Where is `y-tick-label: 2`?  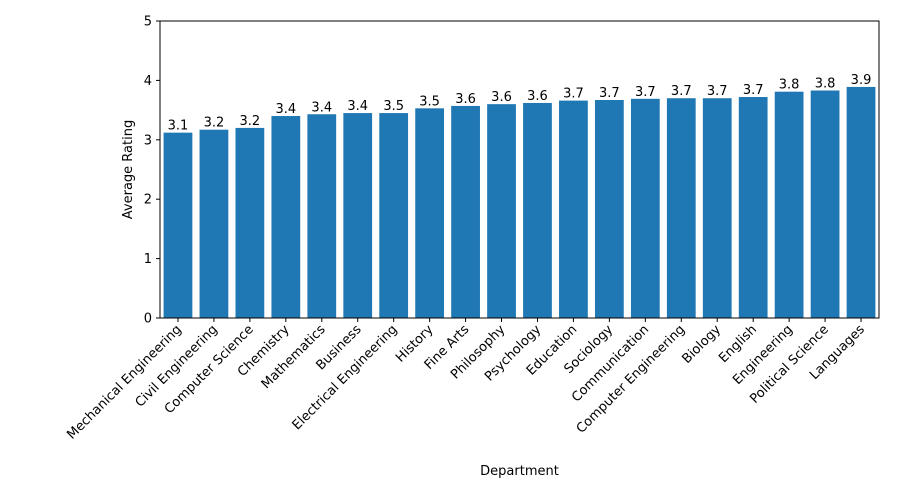
y-tick-label: 2 is located at coordinates (148, 200).